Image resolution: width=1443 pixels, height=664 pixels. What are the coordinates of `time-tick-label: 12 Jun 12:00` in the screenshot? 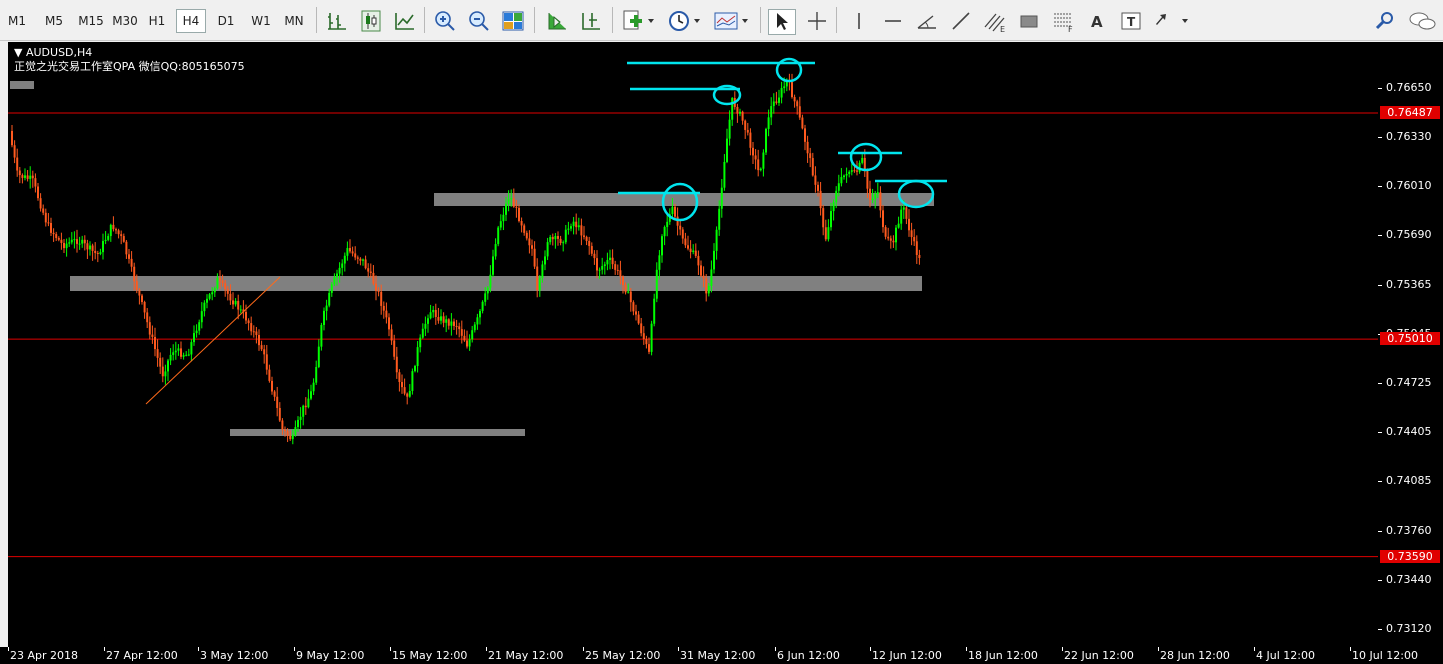 It's located at (907, 655).